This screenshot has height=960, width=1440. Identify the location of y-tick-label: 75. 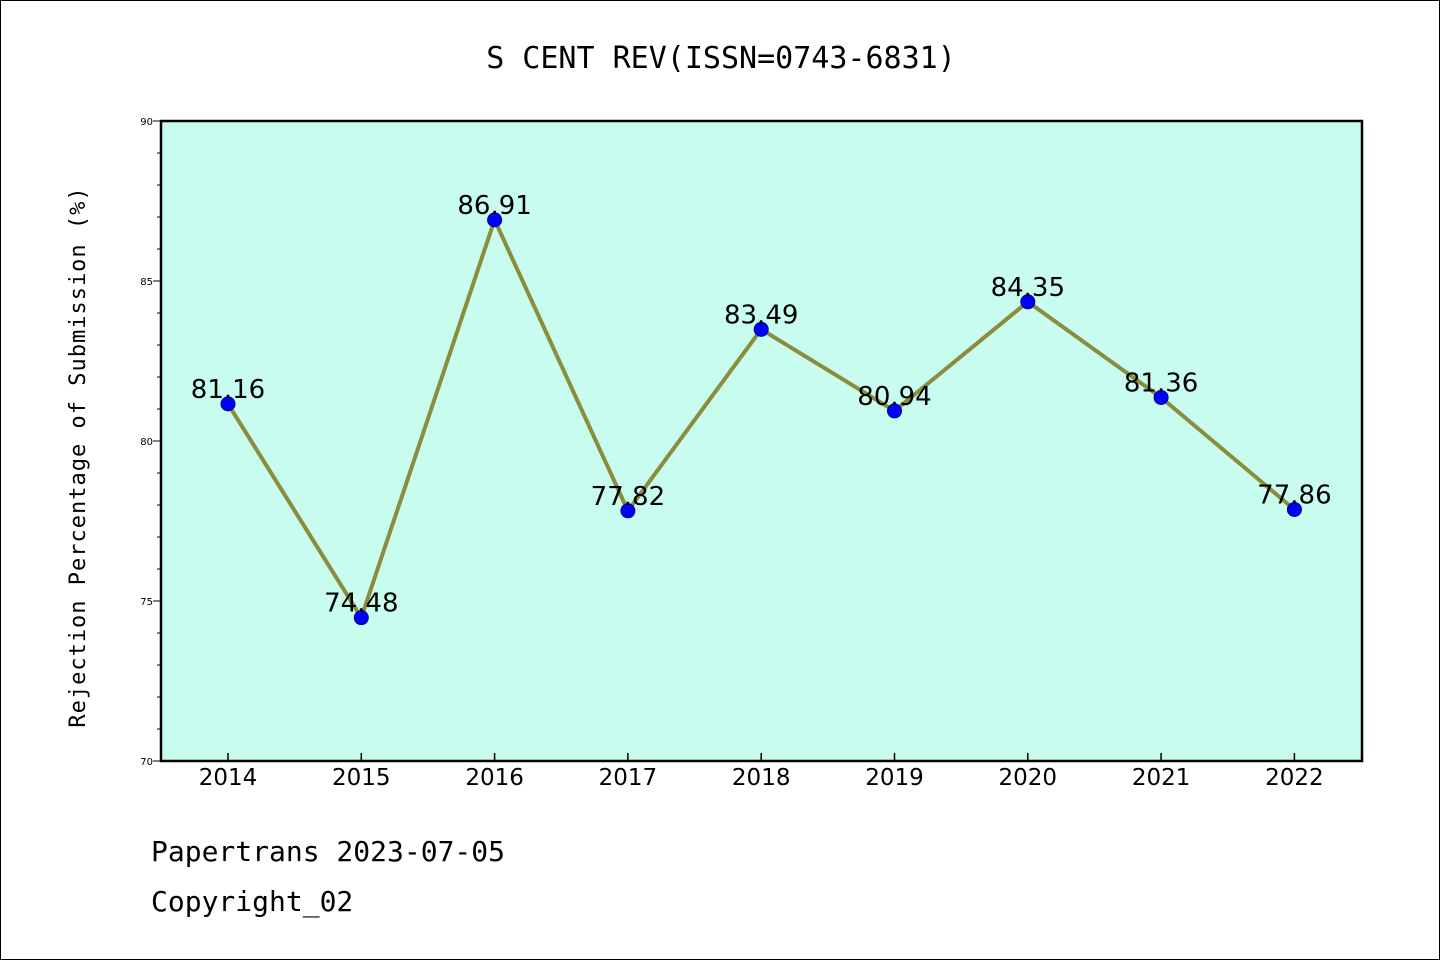
(146, 602).